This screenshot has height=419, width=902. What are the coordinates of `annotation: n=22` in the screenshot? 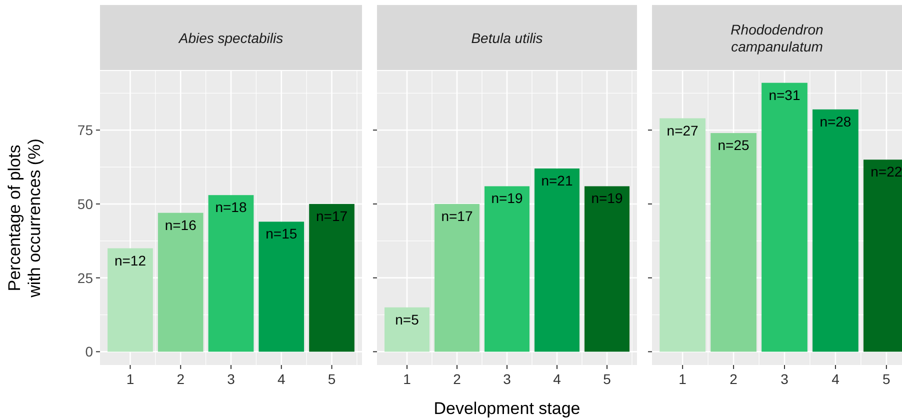 It's located at (886, 172).